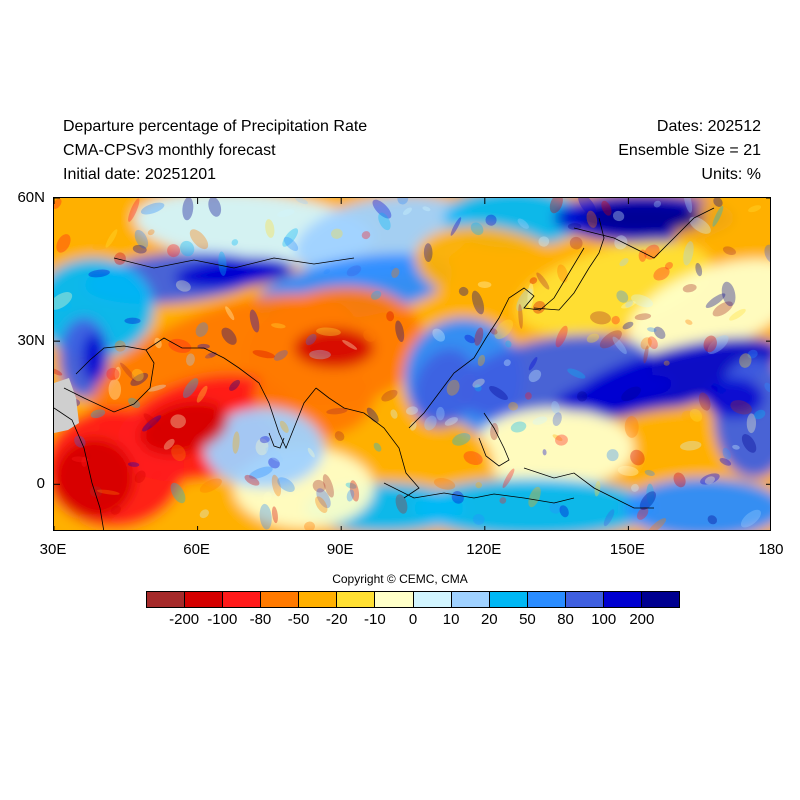  What do you see at coordinates (644, 233) in the screenshot?
I see `coastline-kamchatka` at bounding box center [644, 233].